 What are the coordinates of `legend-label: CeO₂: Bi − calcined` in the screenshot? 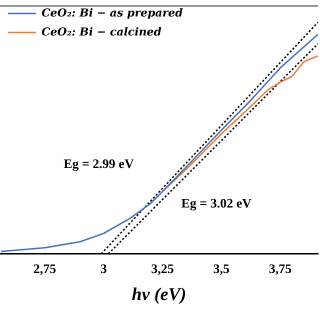 It's located at (102, 31).